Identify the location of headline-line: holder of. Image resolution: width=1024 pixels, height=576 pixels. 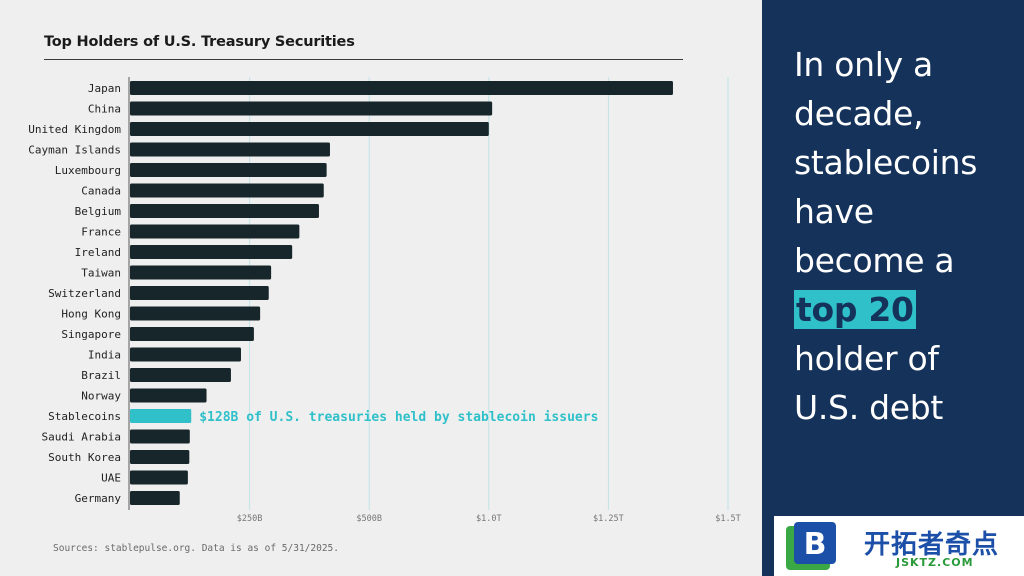
(866, 358).